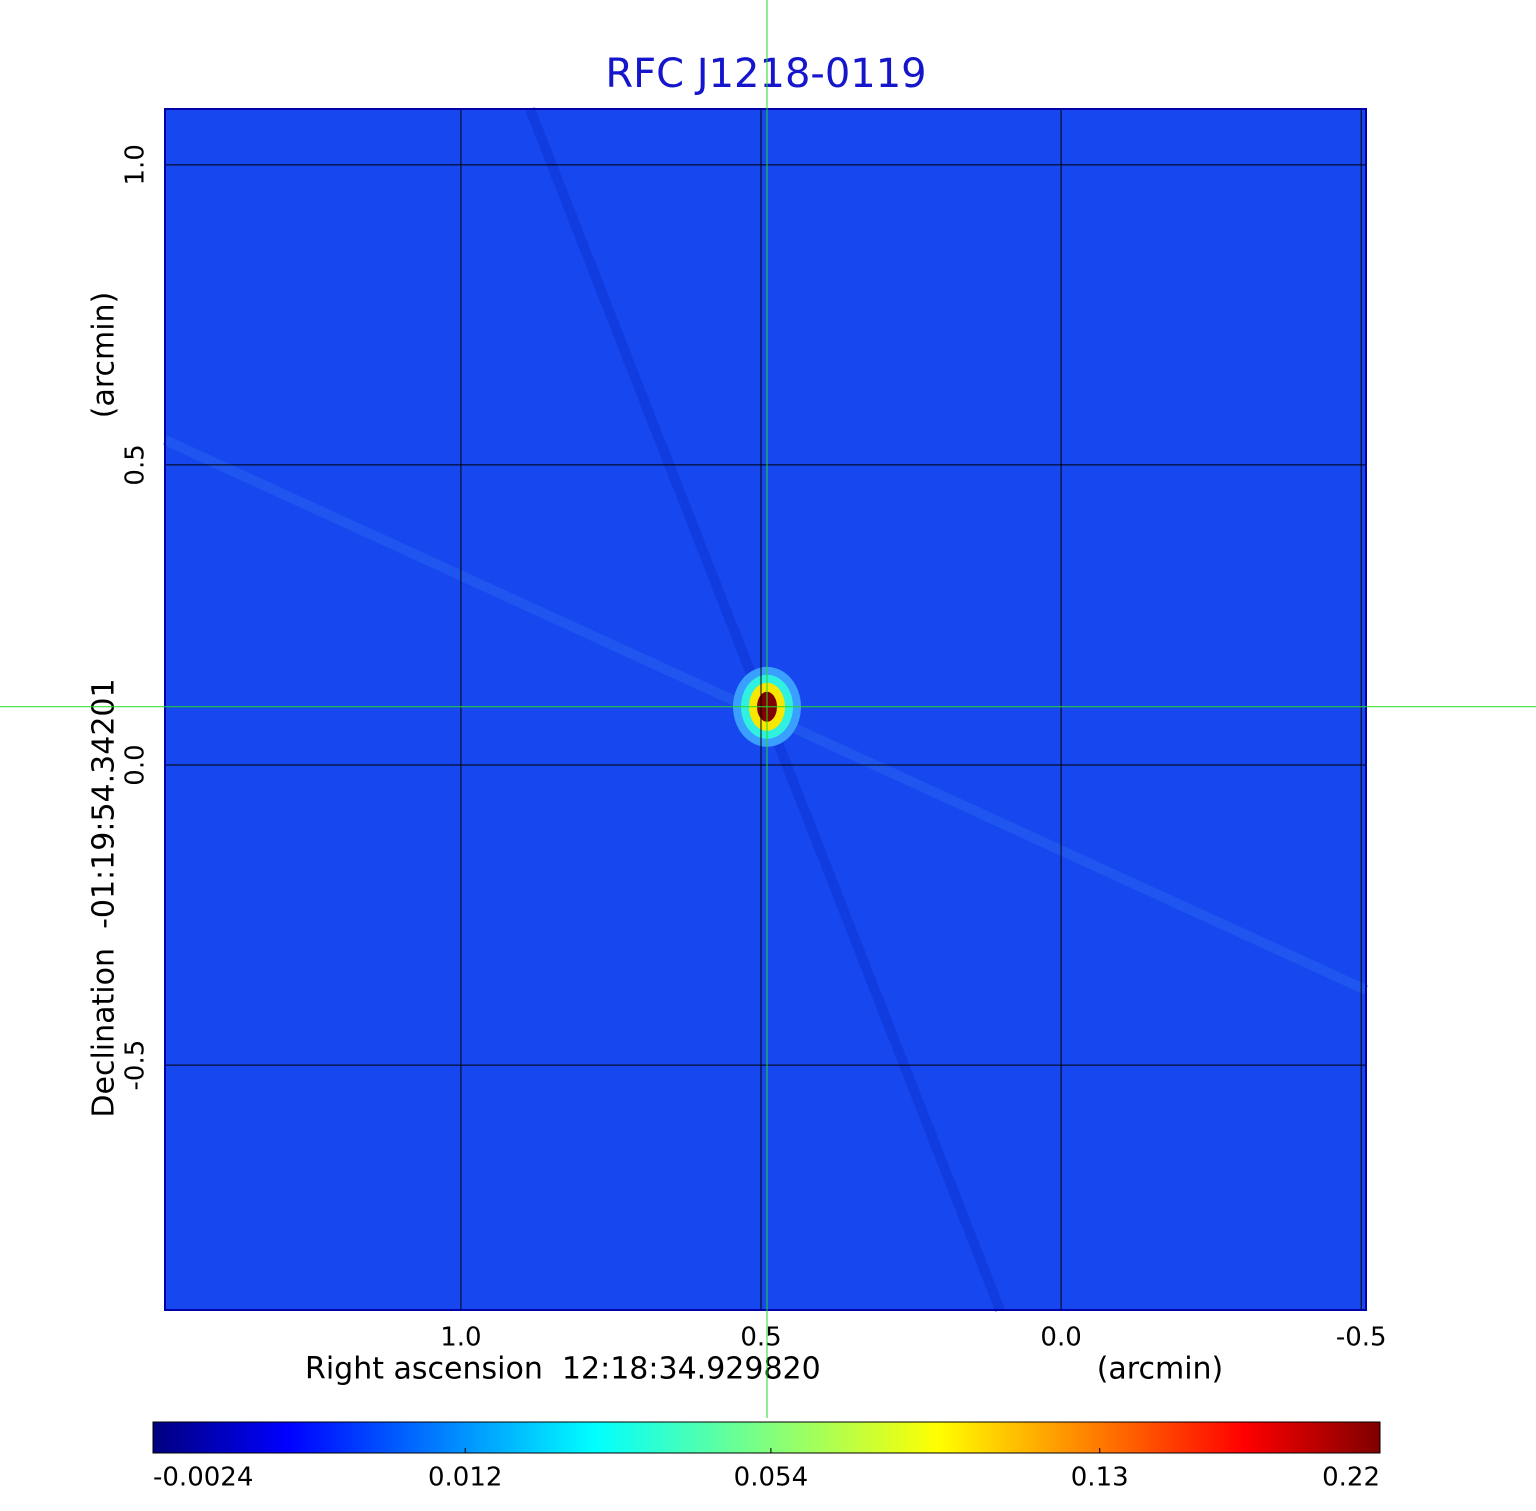 The image size is (1536, 1511). What do you see at coordinates (104, 897) in the screenshot?
I see `y-axis-label: Declination -01:19:54.34201` at bounding box center [104, 897].